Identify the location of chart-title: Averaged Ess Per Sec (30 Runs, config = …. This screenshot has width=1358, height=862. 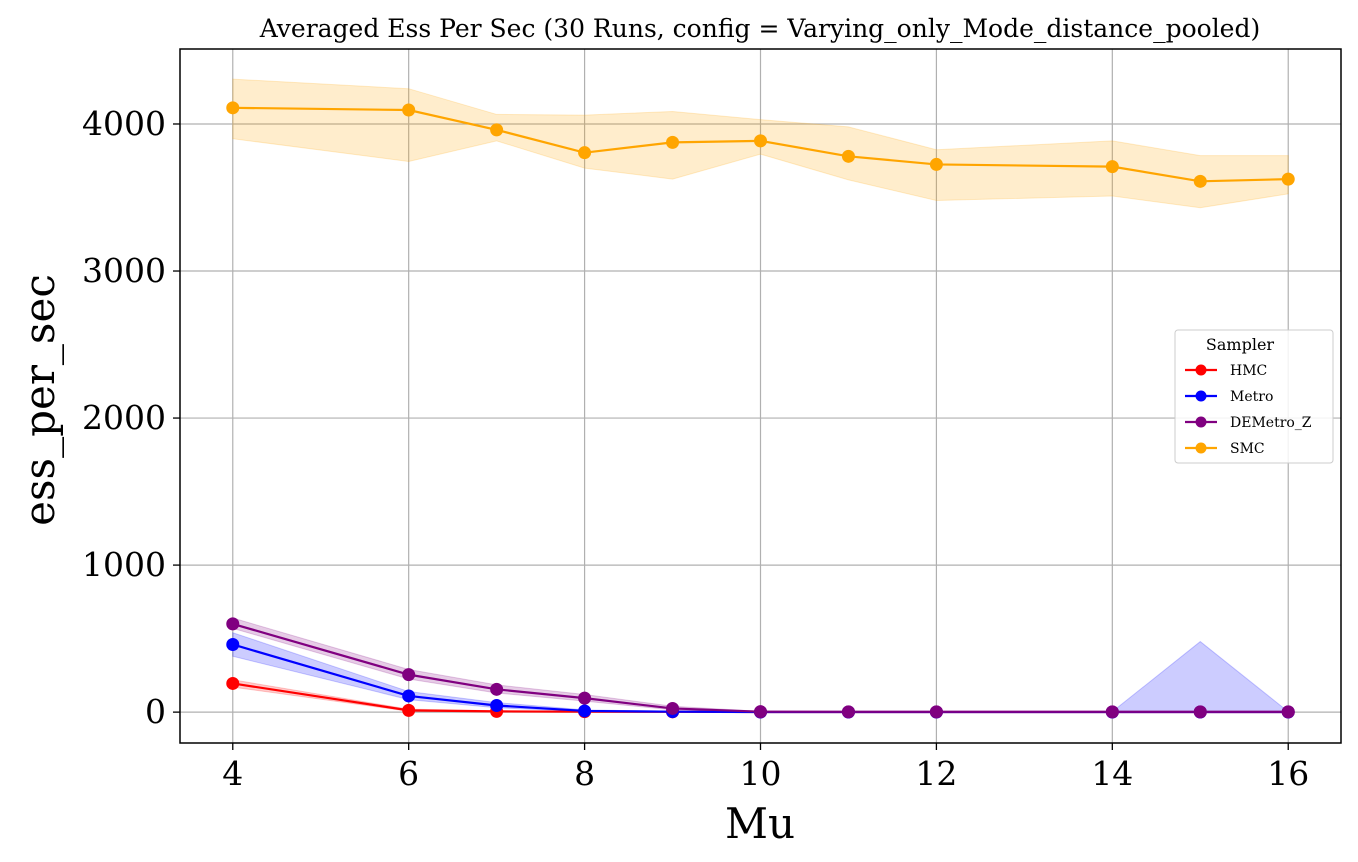
(760, 28).